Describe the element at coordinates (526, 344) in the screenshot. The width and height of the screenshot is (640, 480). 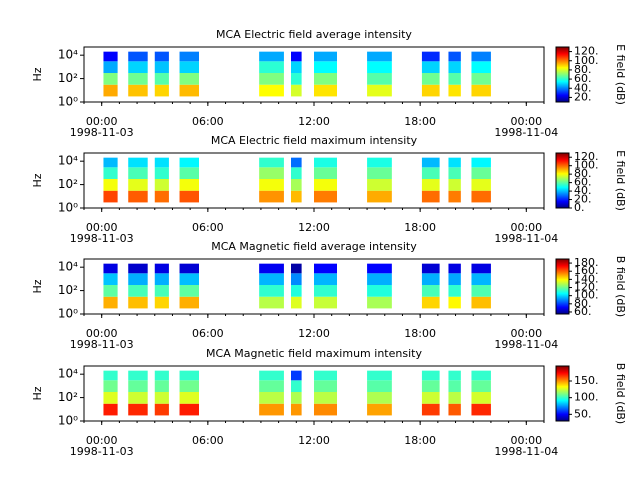
I see `x-date-label: 1998-11-04` at that location.